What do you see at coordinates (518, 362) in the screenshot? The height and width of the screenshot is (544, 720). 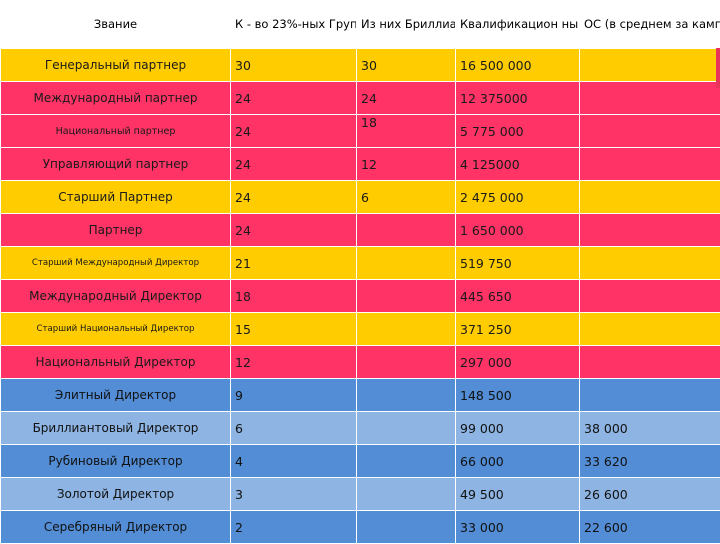 I see `bonus-cell: 297 000` at bounding box center [518, 362].